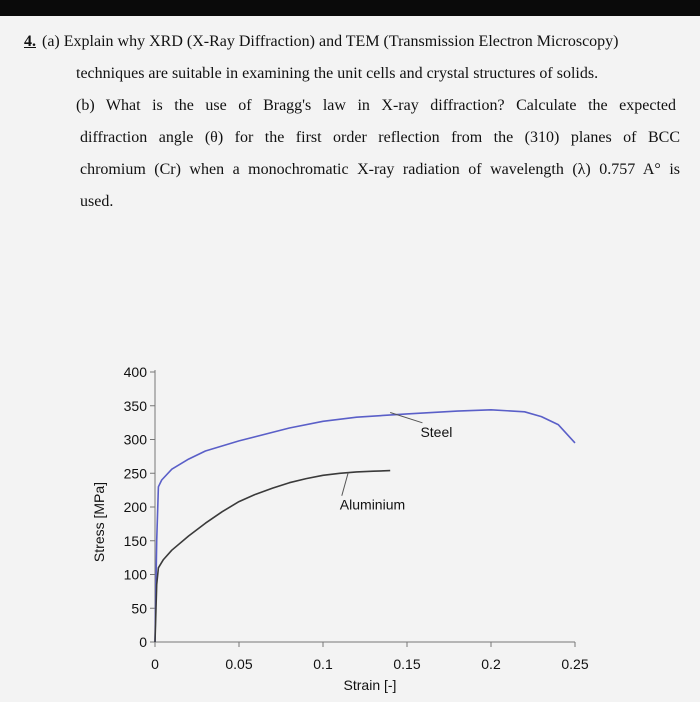 The height and width of the screenshot is (702, 700). Describe the element at coordinates (350, 8) in the screenshot. I see `top-black-bar` at that location.